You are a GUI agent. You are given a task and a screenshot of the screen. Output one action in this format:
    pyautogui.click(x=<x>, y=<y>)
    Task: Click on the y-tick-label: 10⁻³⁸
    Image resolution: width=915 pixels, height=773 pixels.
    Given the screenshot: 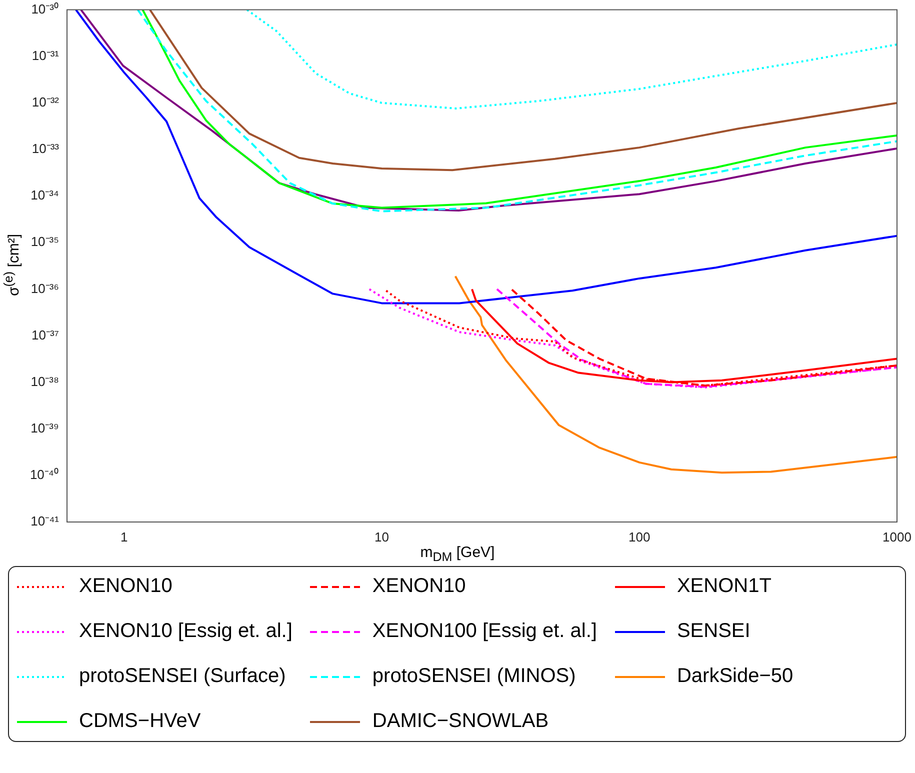 What is the action you would take?
    pyautogui.click(x=44, y=381)
    